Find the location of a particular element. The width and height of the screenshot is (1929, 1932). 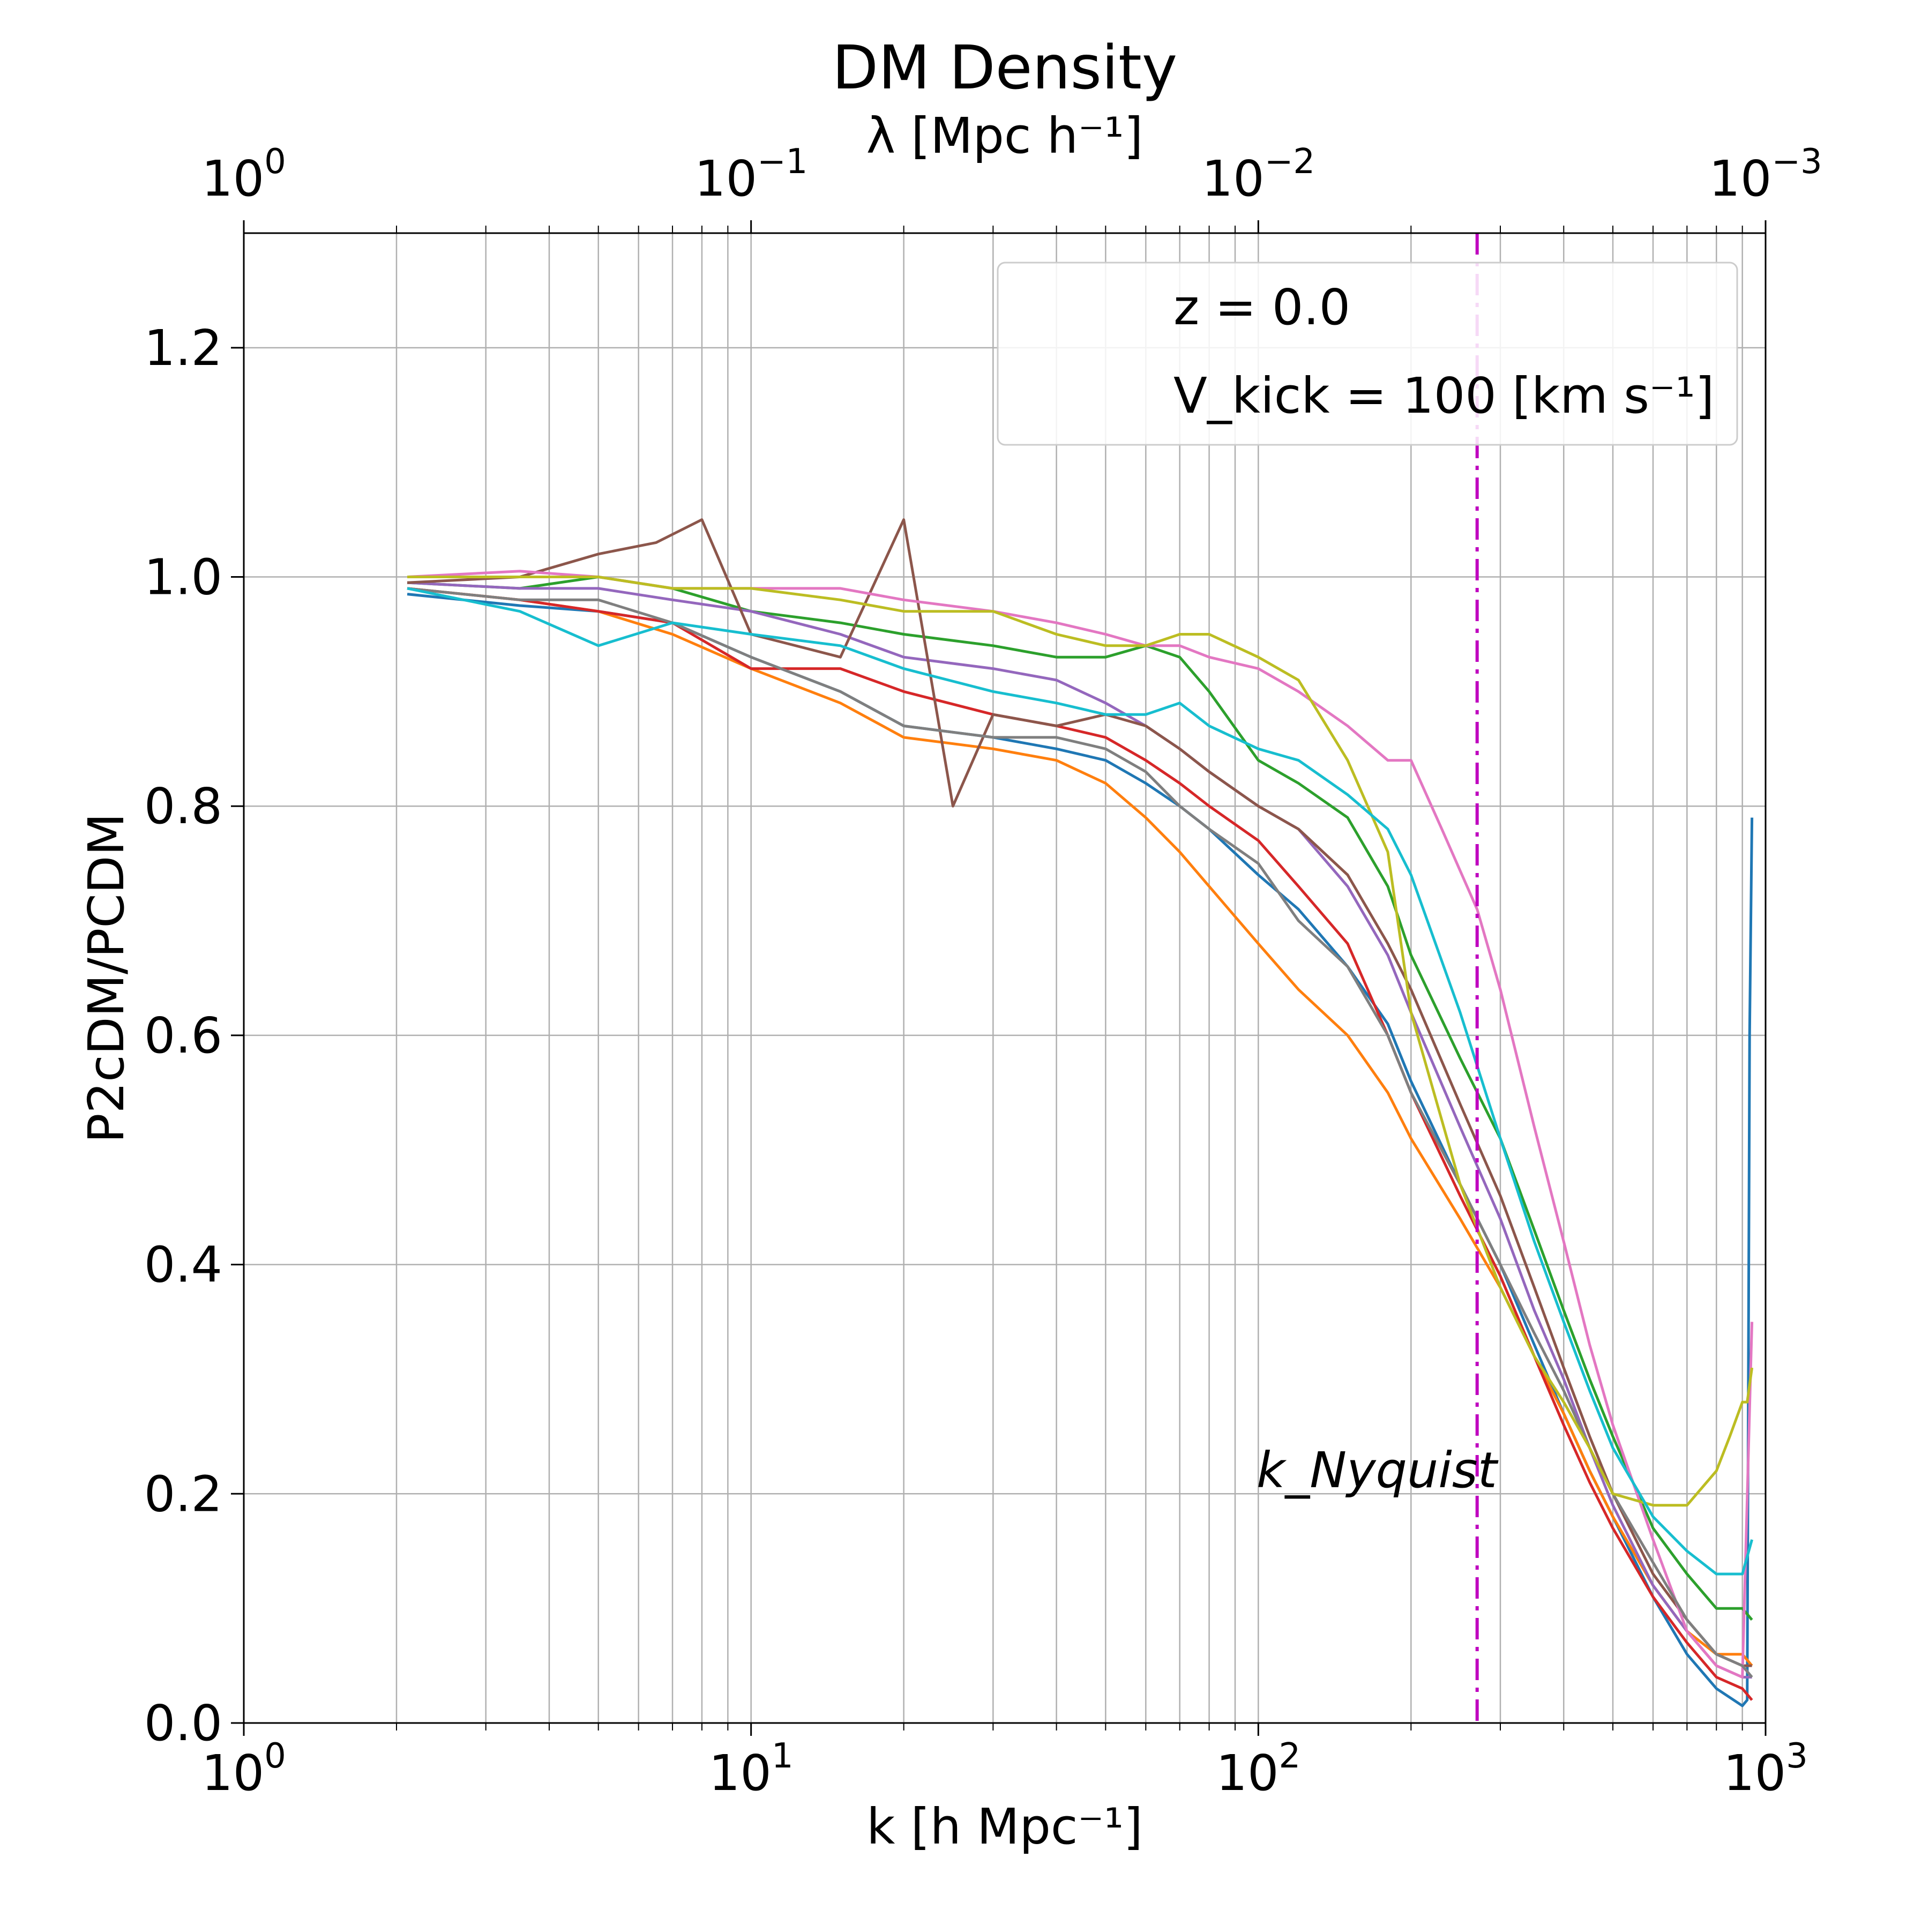

legend-box is located at coordinates (1368, 354).